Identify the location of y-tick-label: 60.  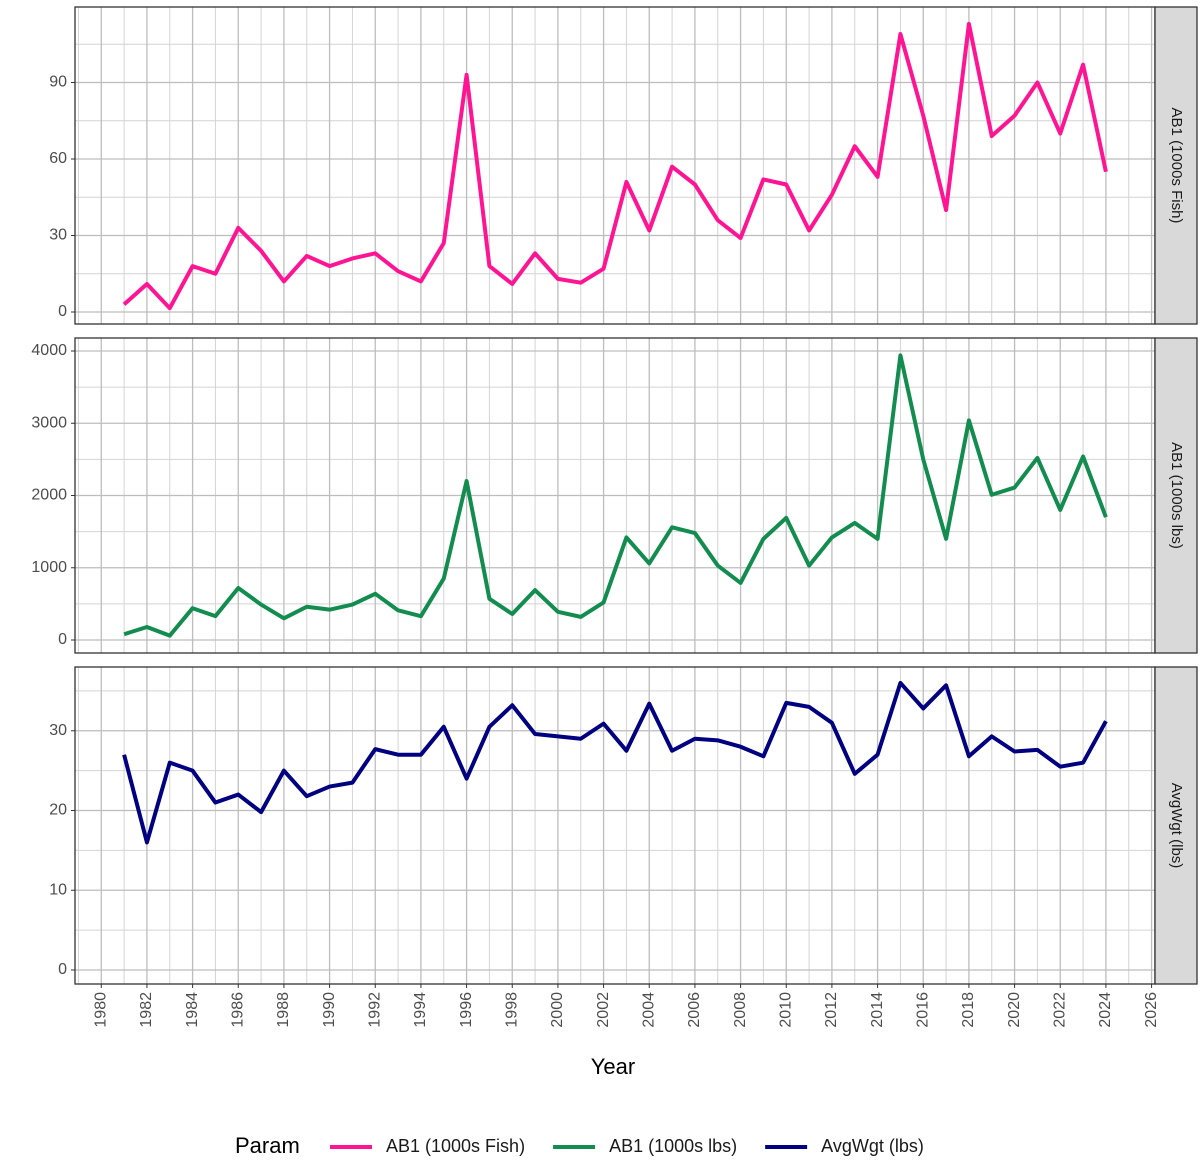
(58, 158).